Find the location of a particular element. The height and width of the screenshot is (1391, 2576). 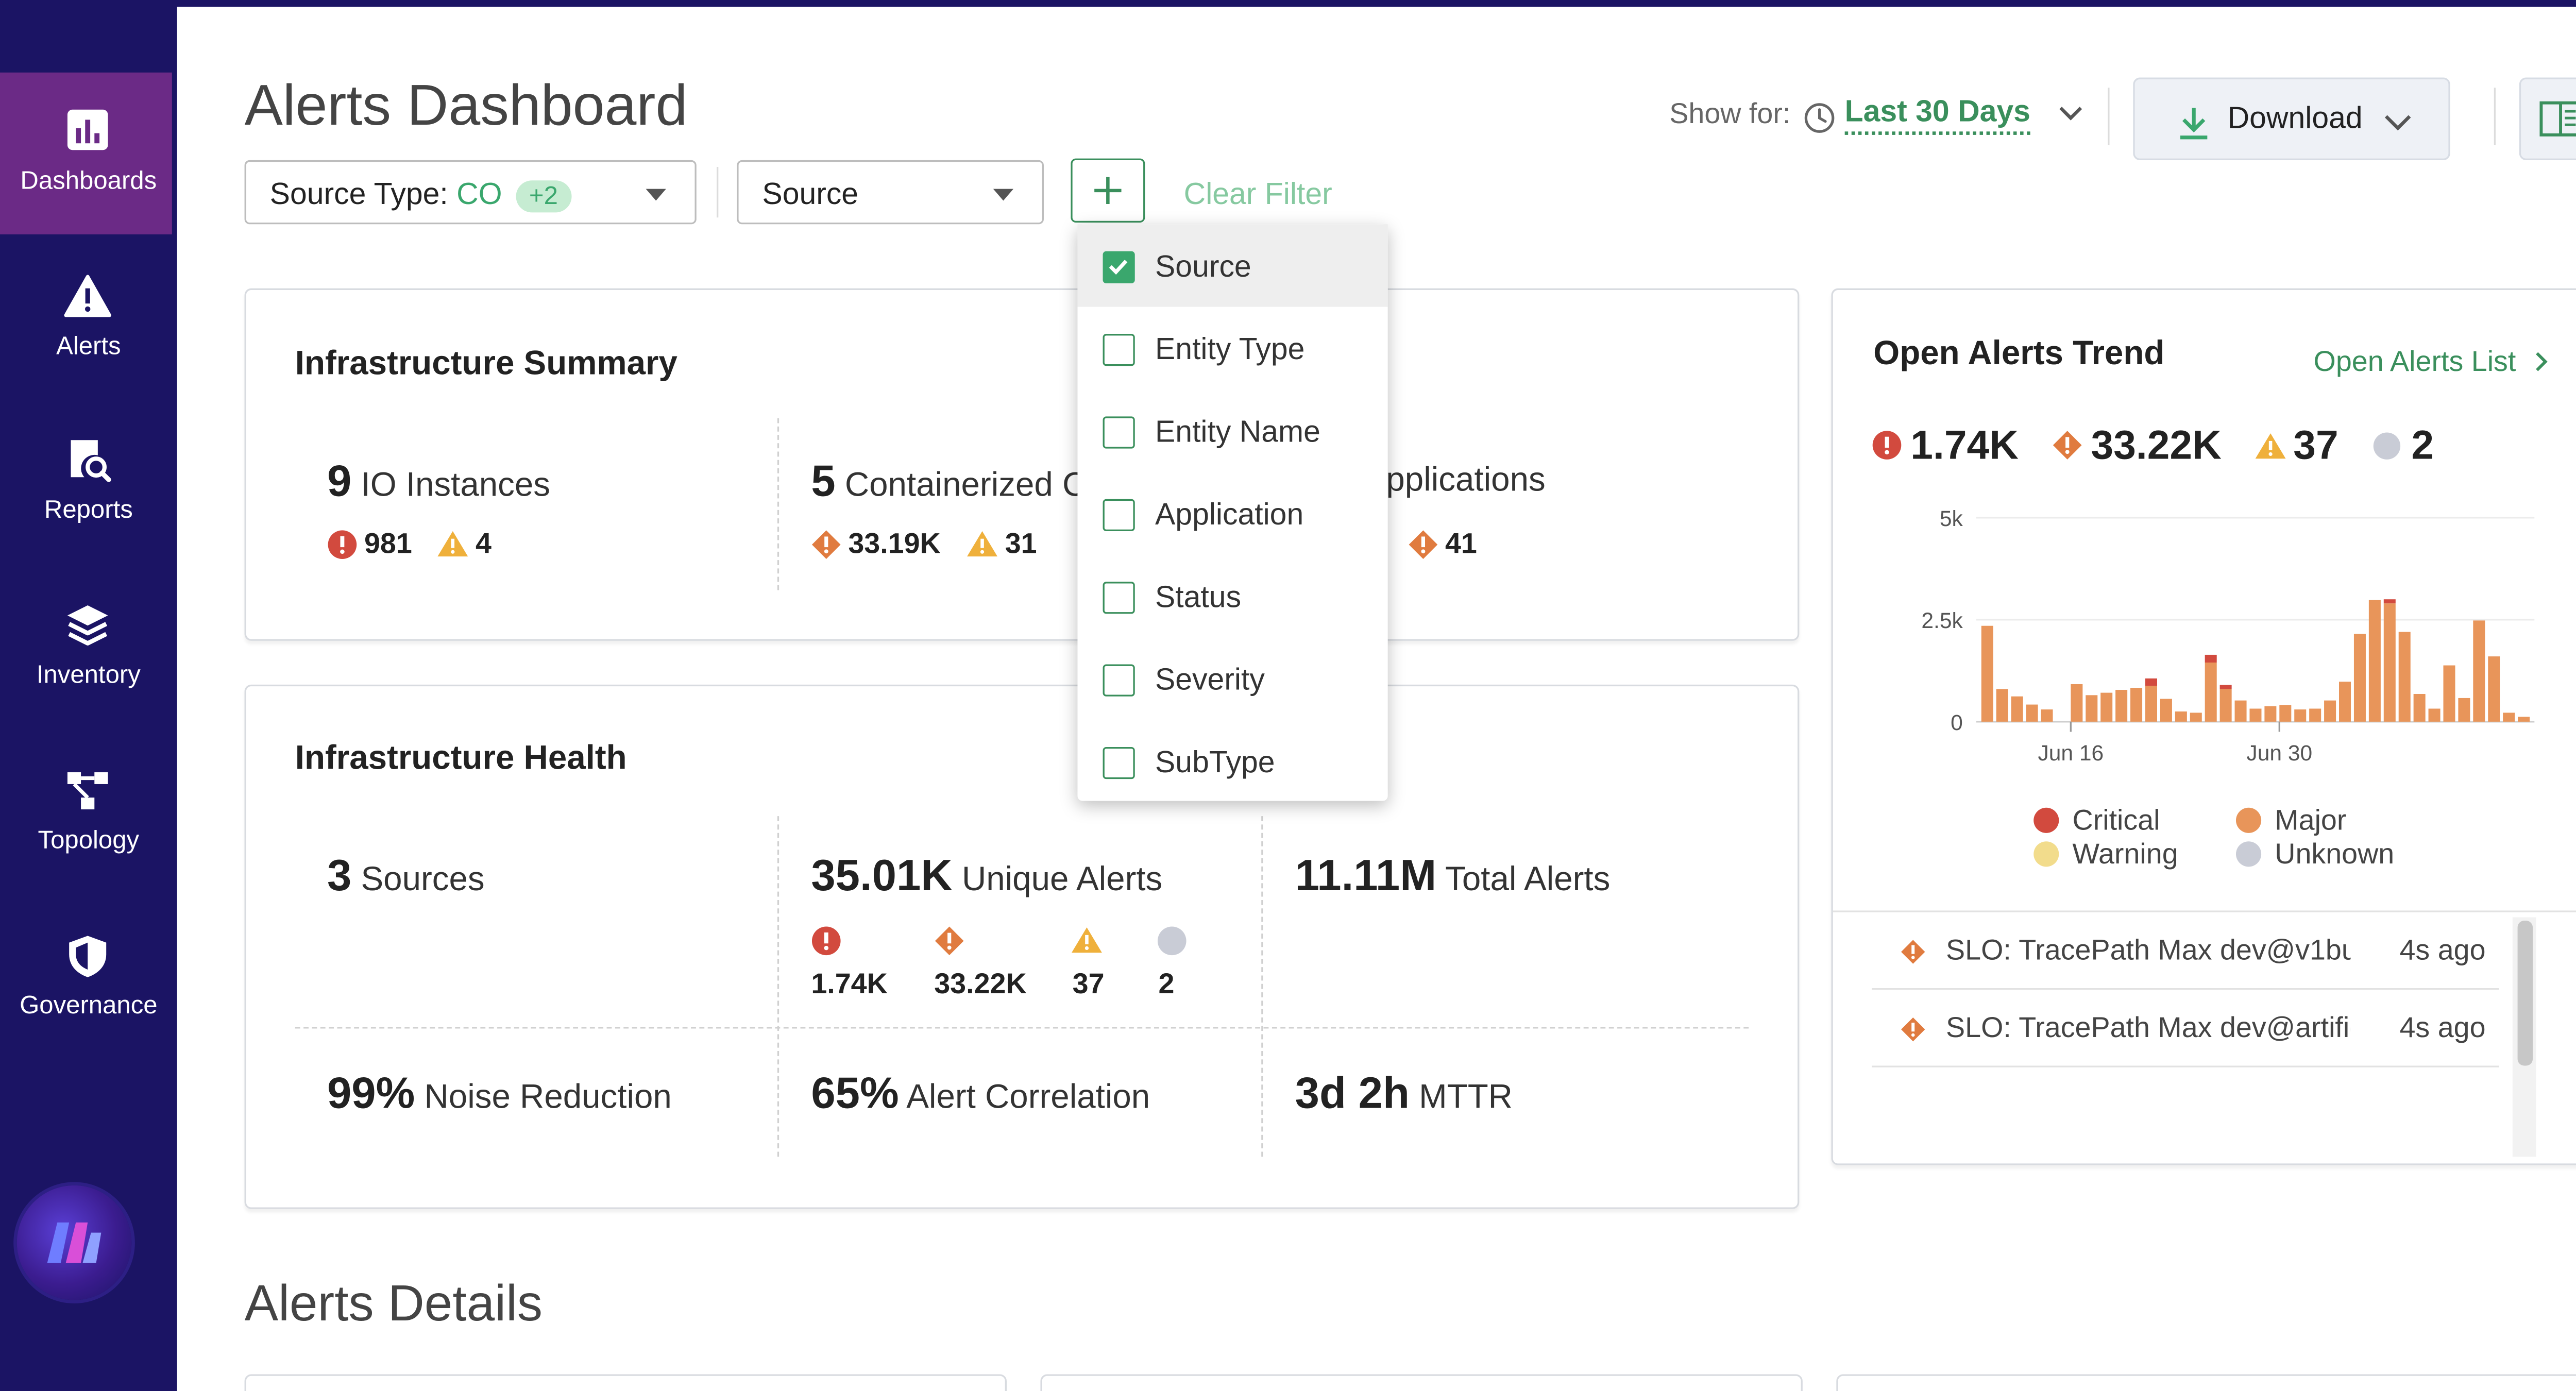

noise-reduction-stat: 99% Noise Reduction is located at coordinates (499, 1093).